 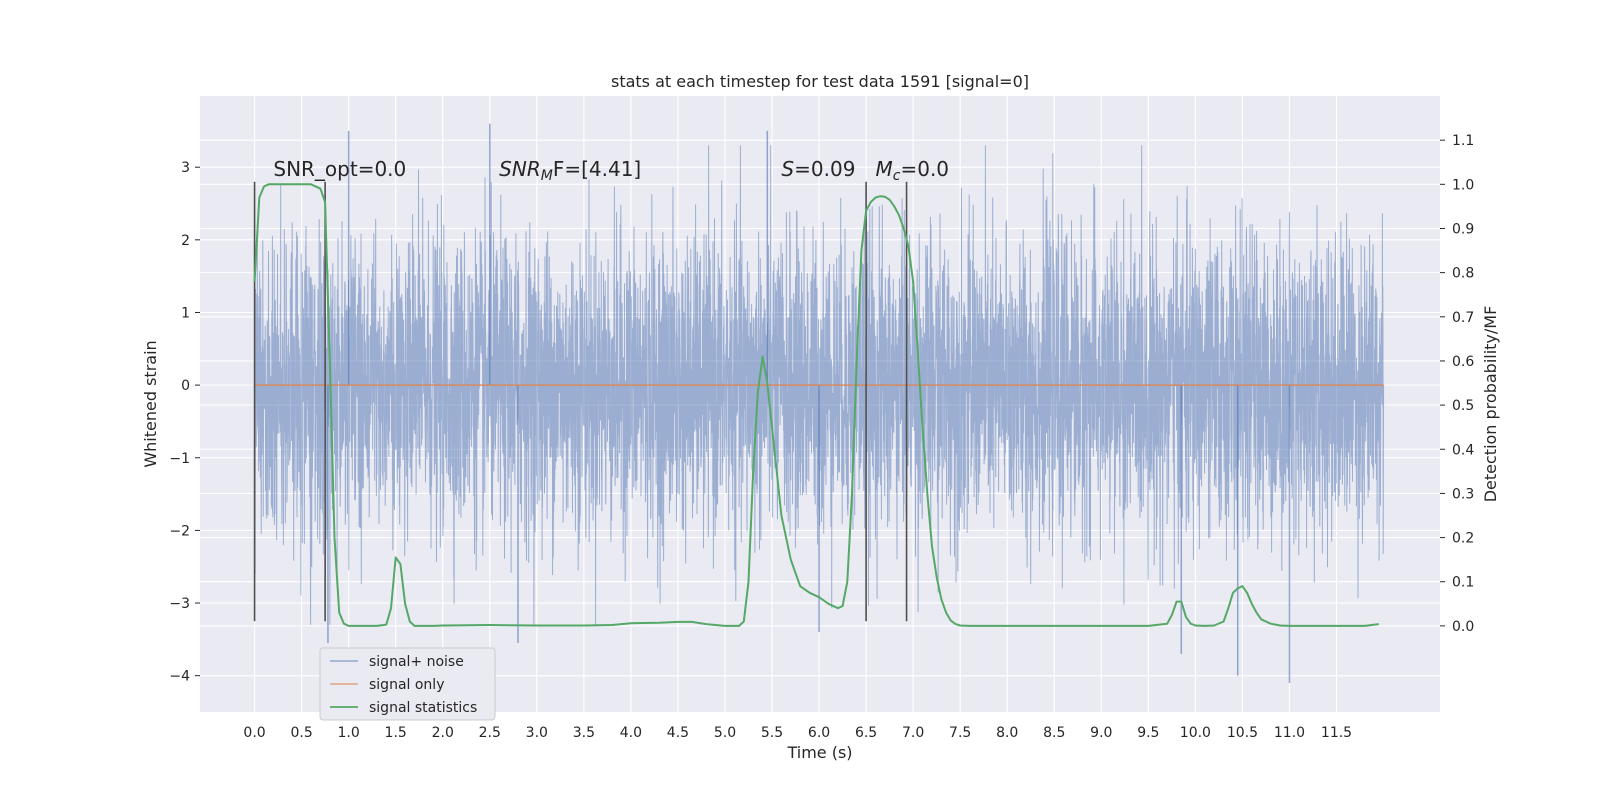 What do you see at coordinates (185, 386) in the screenshot?
I see `y-tick-label: 0` at bounding box center [185, 386].